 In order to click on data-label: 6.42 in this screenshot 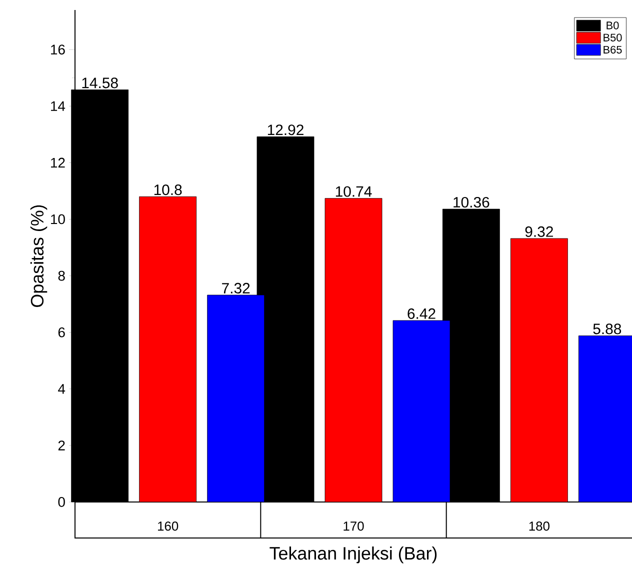, I will do `click(422, 313)`.